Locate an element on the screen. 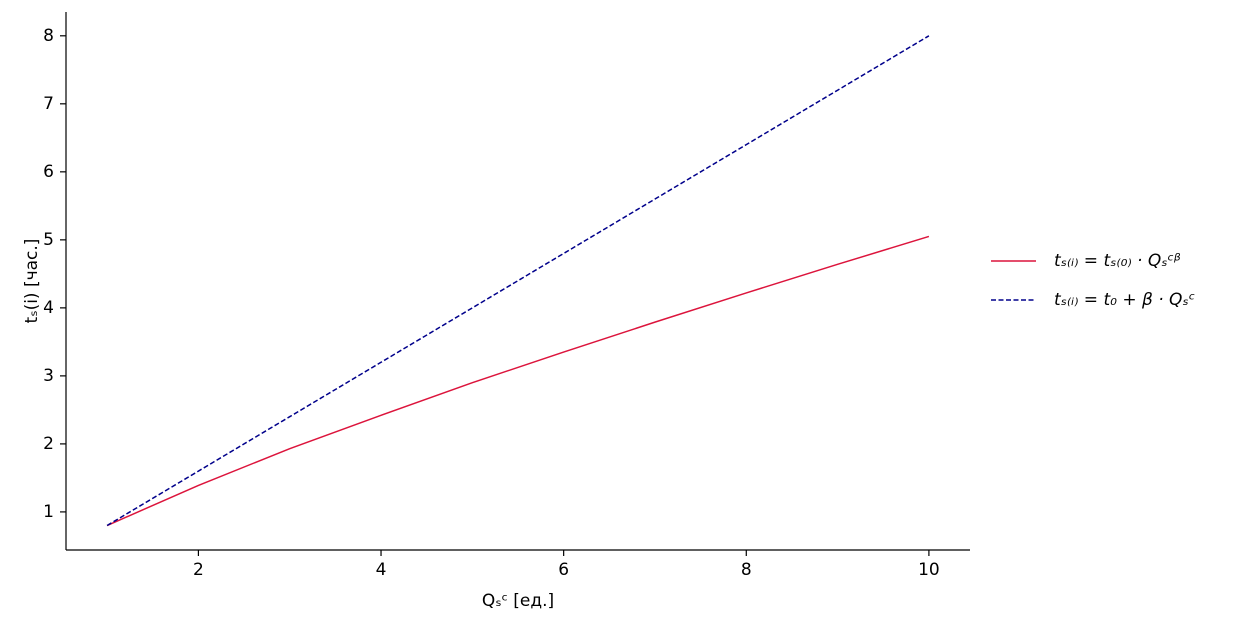 This screenshot has width=1247, height=627. x-tick-label: 2 is located at coordinates (198, 570).